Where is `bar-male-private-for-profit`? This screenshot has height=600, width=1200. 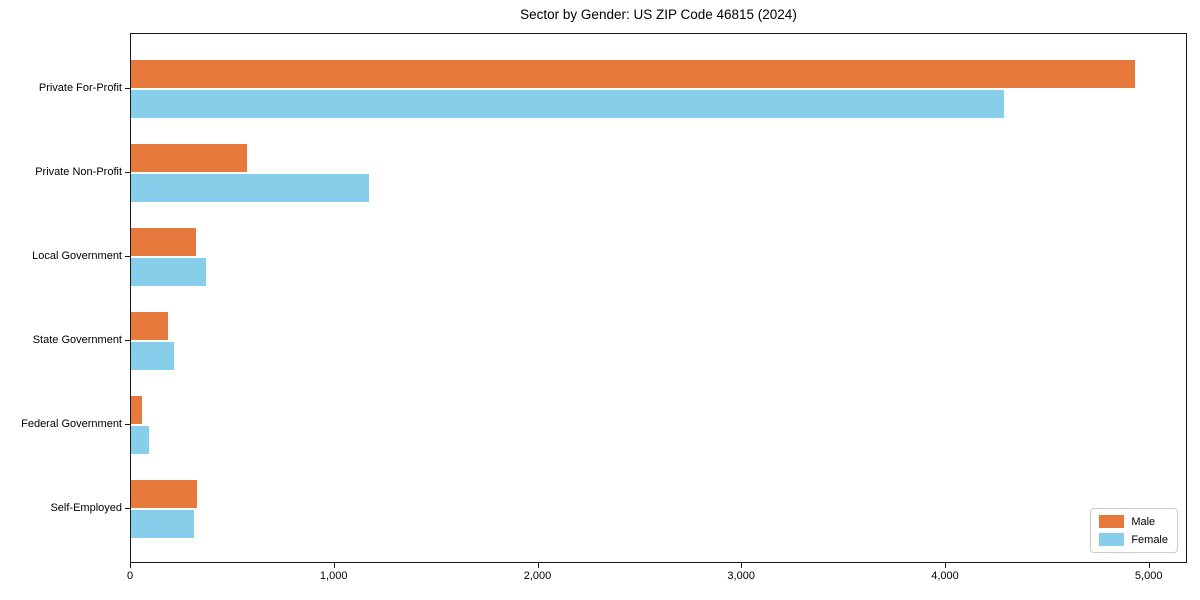
bar-male-private-for-profit is located at coordinates (633, 74).